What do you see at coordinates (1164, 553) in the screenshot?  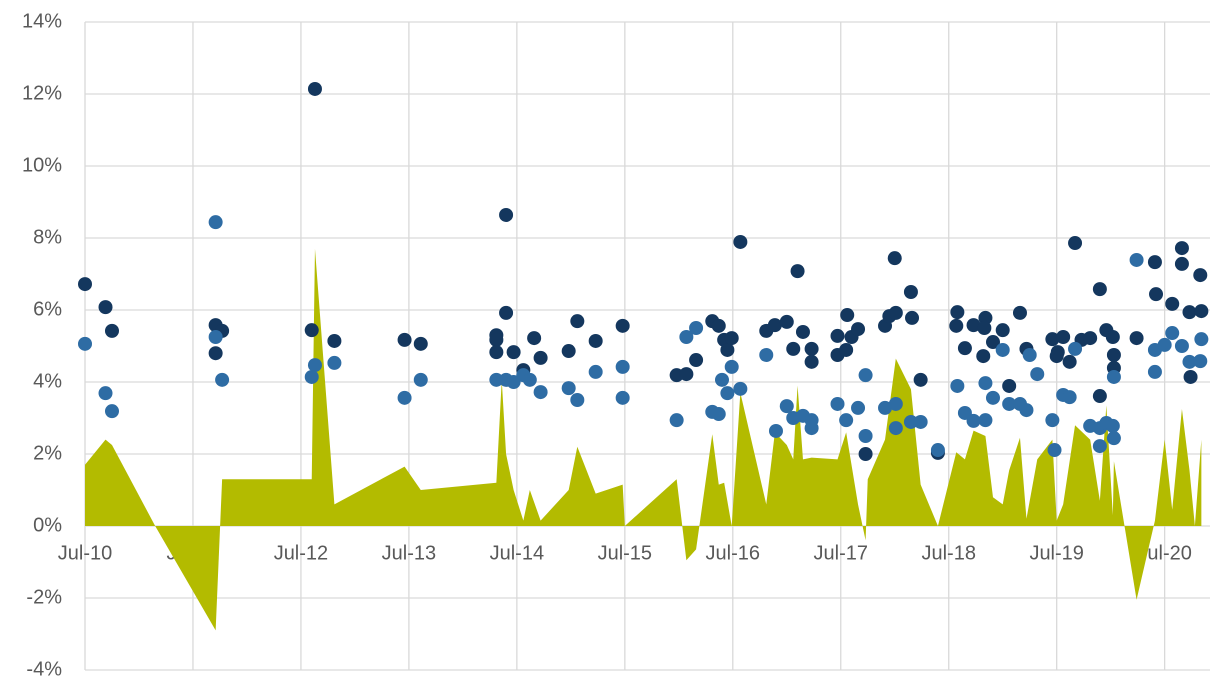 I see `x-tick-label: Jul-20` at bounding box center [1164, 553].